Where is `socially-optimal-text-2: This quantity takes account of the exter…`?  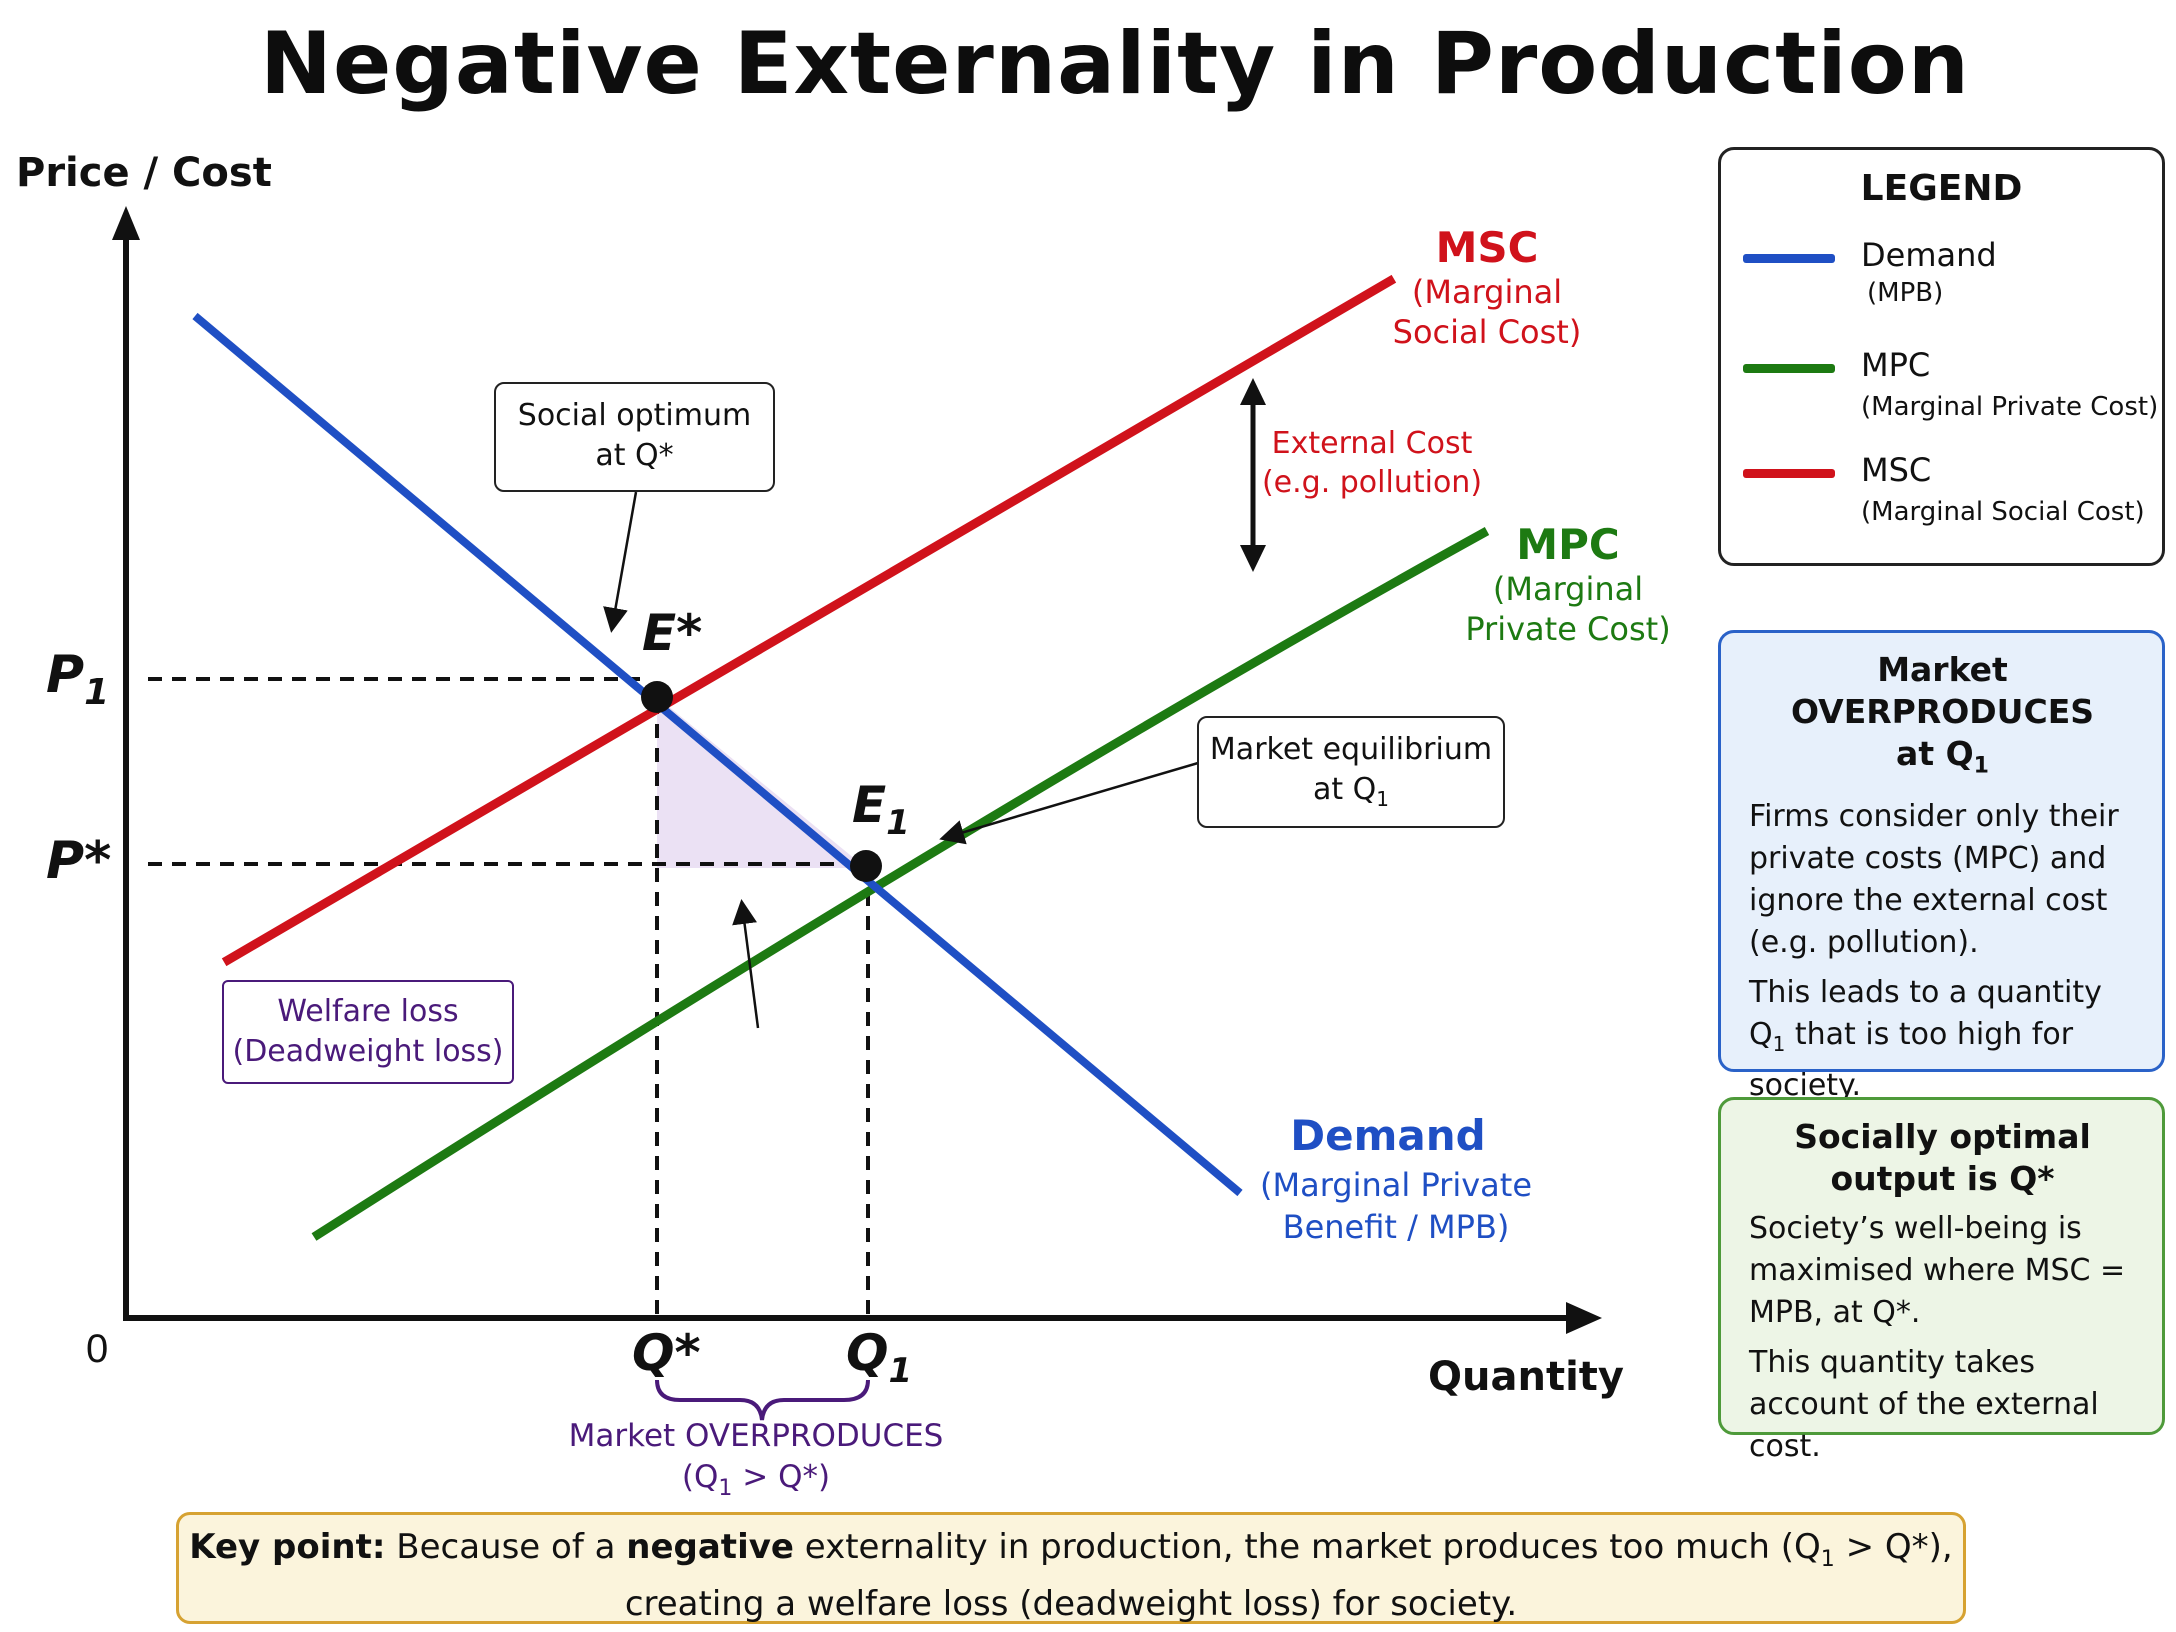
socially-optimal-text-2: This quantity takes account of the exter… is located at coordinates (1924, 1404).